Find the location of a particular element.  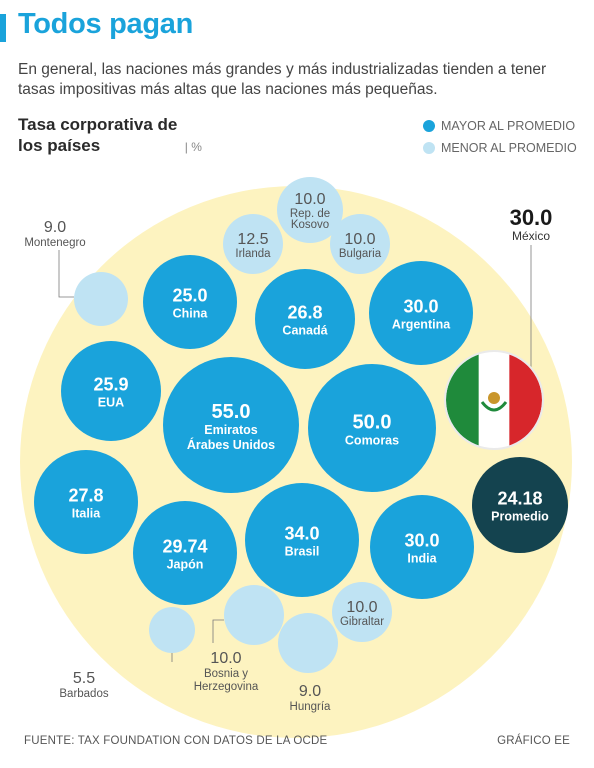

country-label-argentina: Argentina is located at coordinates (421, 325).